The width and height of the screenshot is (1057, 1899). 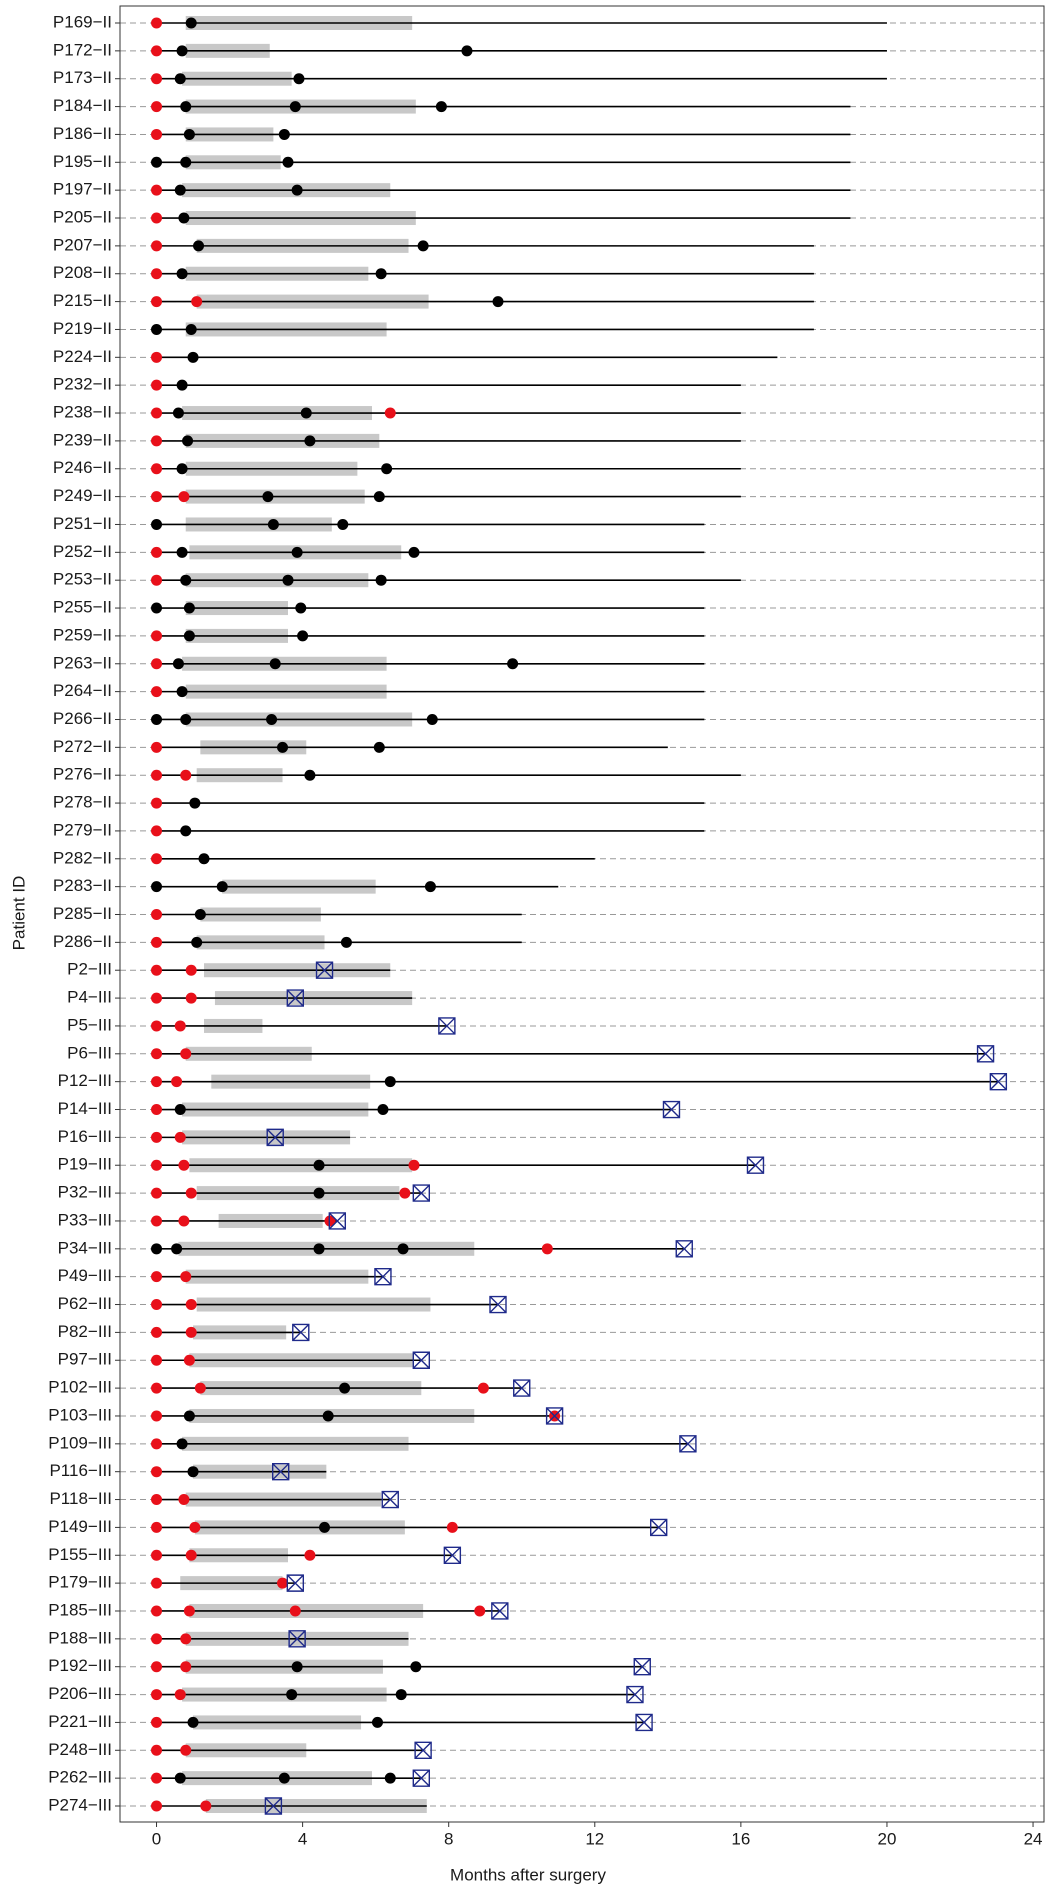 What do you see at coordinates (740, 1838) in the screenshot?
I see `x-tick-label: 16` at bounding box center [740, 1838].